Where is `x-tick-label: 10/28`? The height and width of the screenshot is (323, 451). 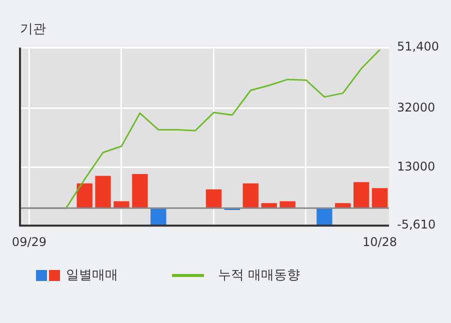
x-tick-label: 10/28 is located at coordinates (380, 241).